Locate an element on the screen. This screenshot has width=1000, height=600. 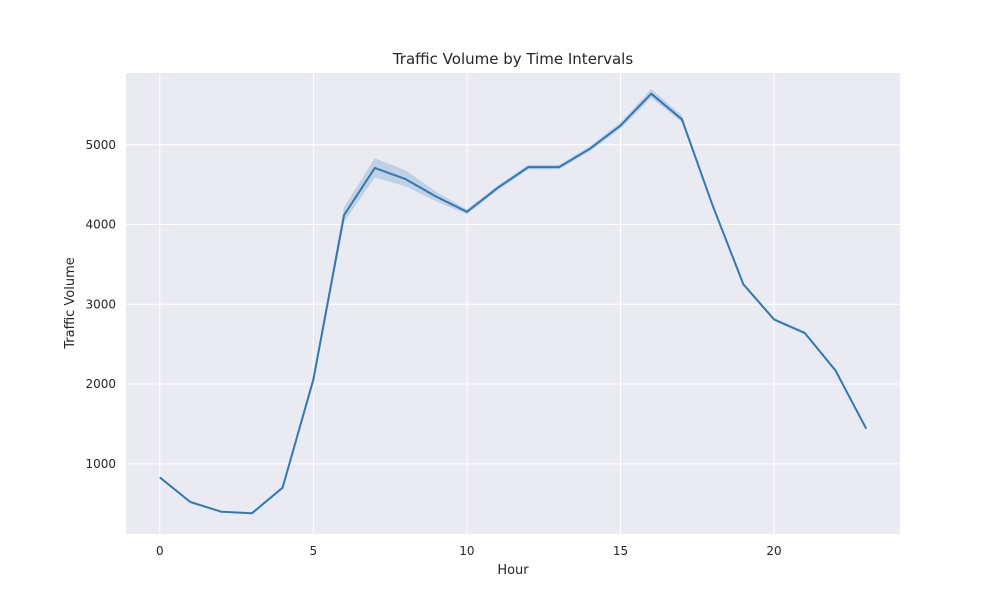
y-tick-label: 3000 is located at coordinates (100, 304).